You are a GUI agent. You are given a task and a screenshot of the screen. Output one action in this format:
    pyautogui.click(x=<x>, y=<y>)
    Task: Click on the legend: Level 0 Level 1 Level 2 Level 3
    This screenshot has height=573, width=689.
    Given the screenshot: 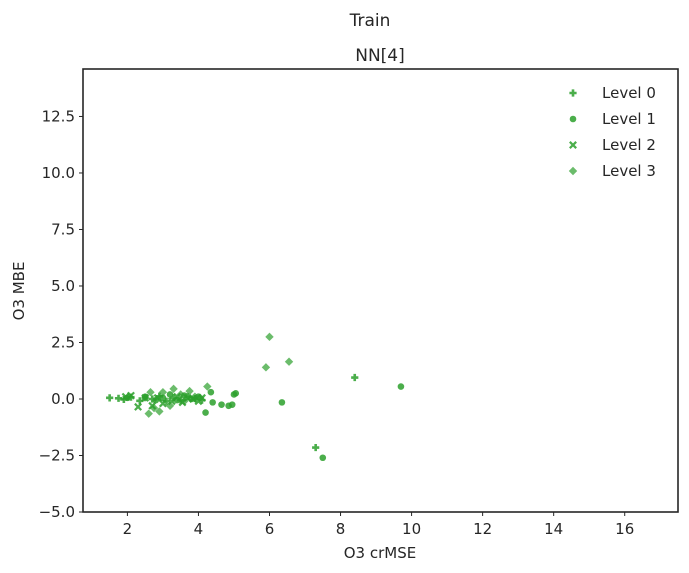 What is the action you would take?
    pyautogui.click(x=612, y=132)
    